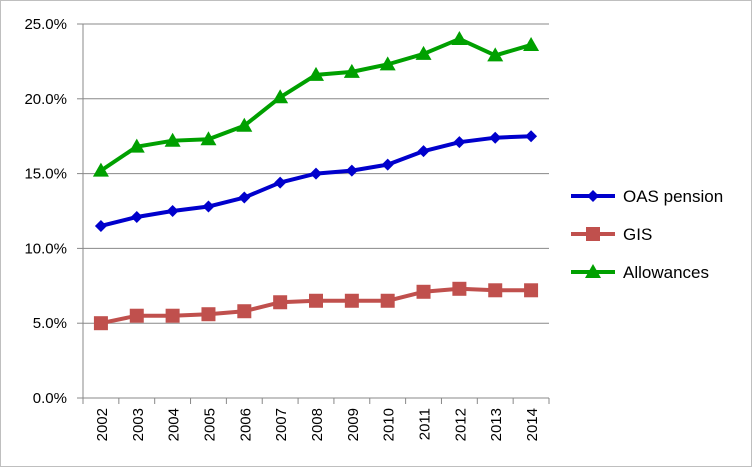 Image resolution: width=752 pixels, height=471 pixels. I want to click on legend-item: GIS, so click(611, 234).